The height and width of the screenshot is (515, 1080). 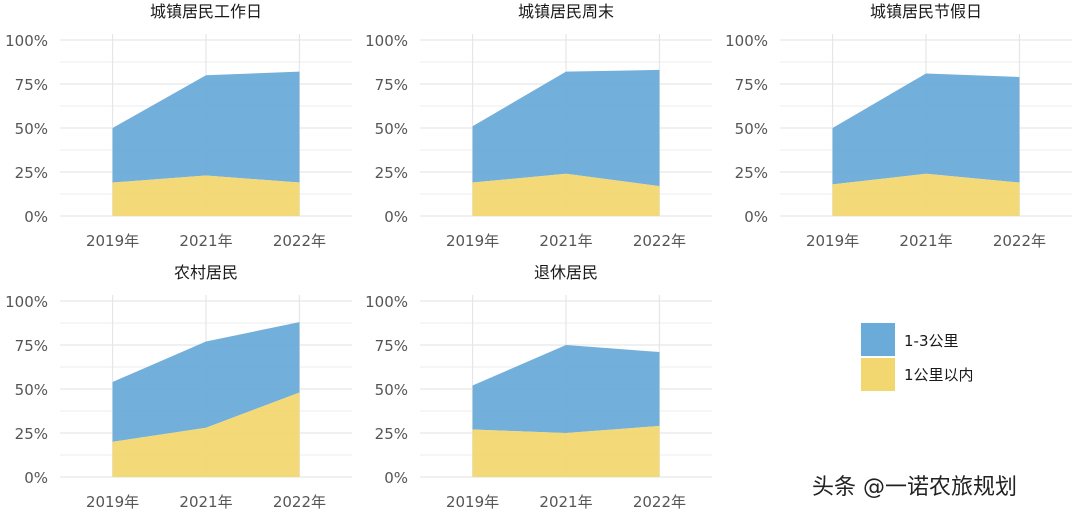 What do you see at coordinates (206, 11) in the screenshot?
I see `chart-title: 城镇居民工作日` at bounding box center [206, 11].